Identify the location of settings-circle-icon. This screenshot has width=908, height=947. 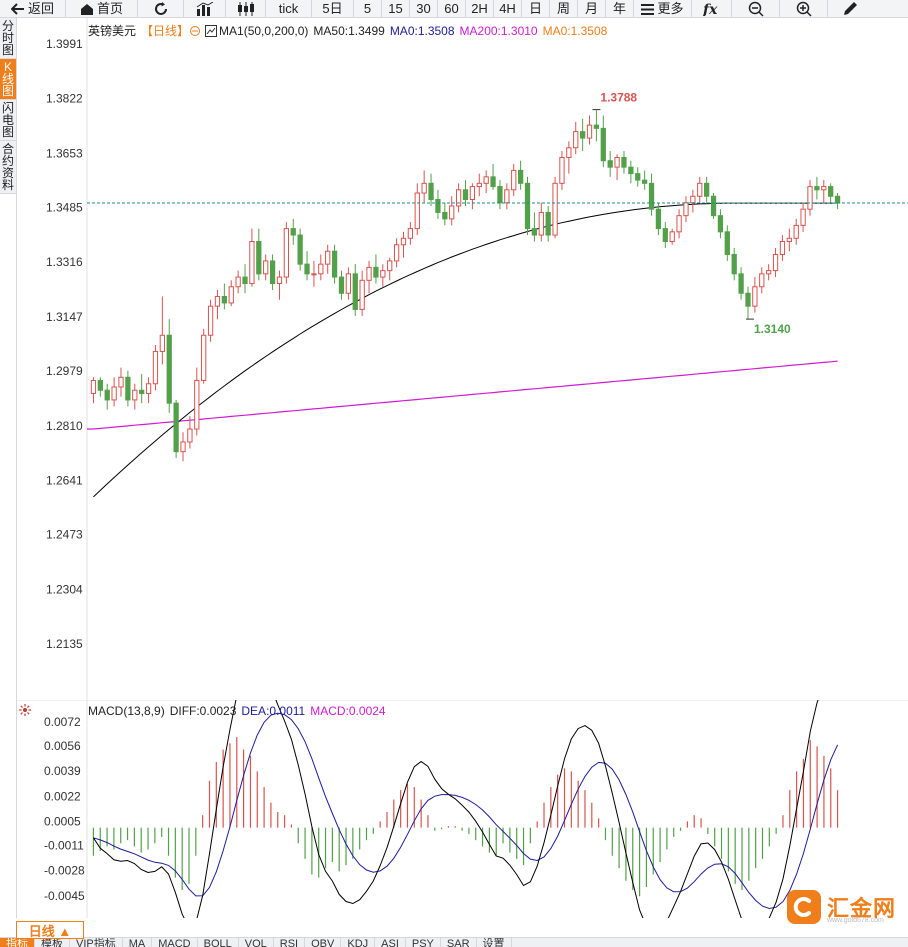
(195, 31).